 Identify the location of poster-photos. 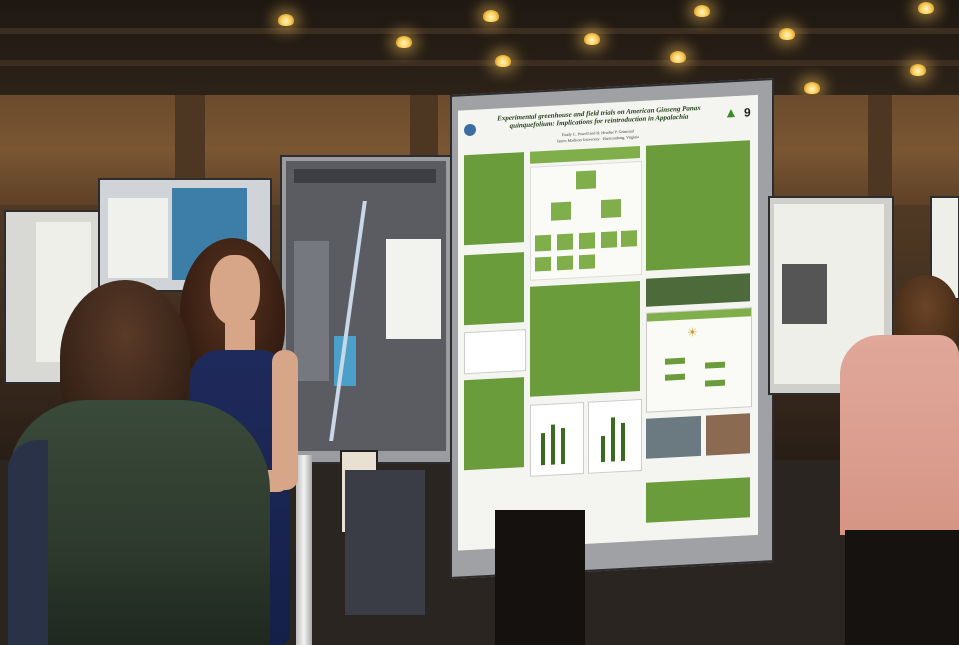
(804, 294).